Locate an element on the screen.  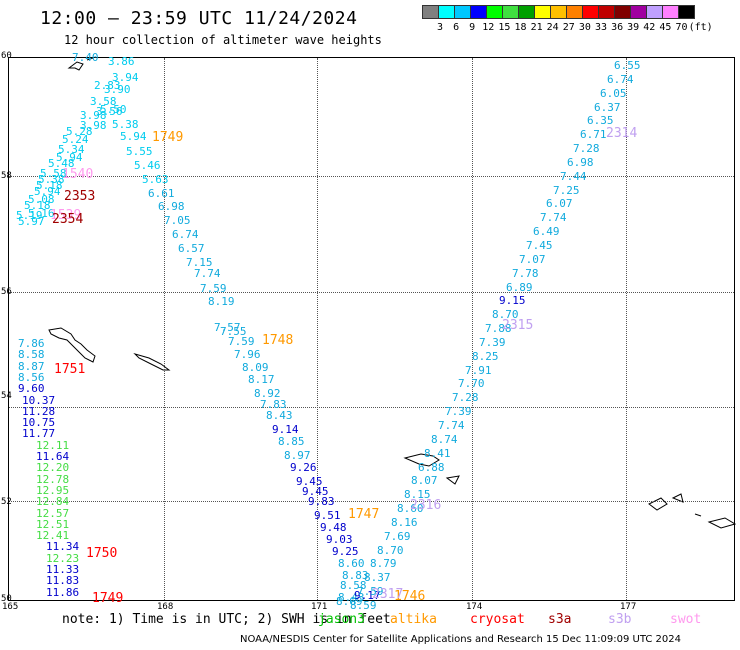
pass-time-label: 1539 is located at coordinates (66, 215).